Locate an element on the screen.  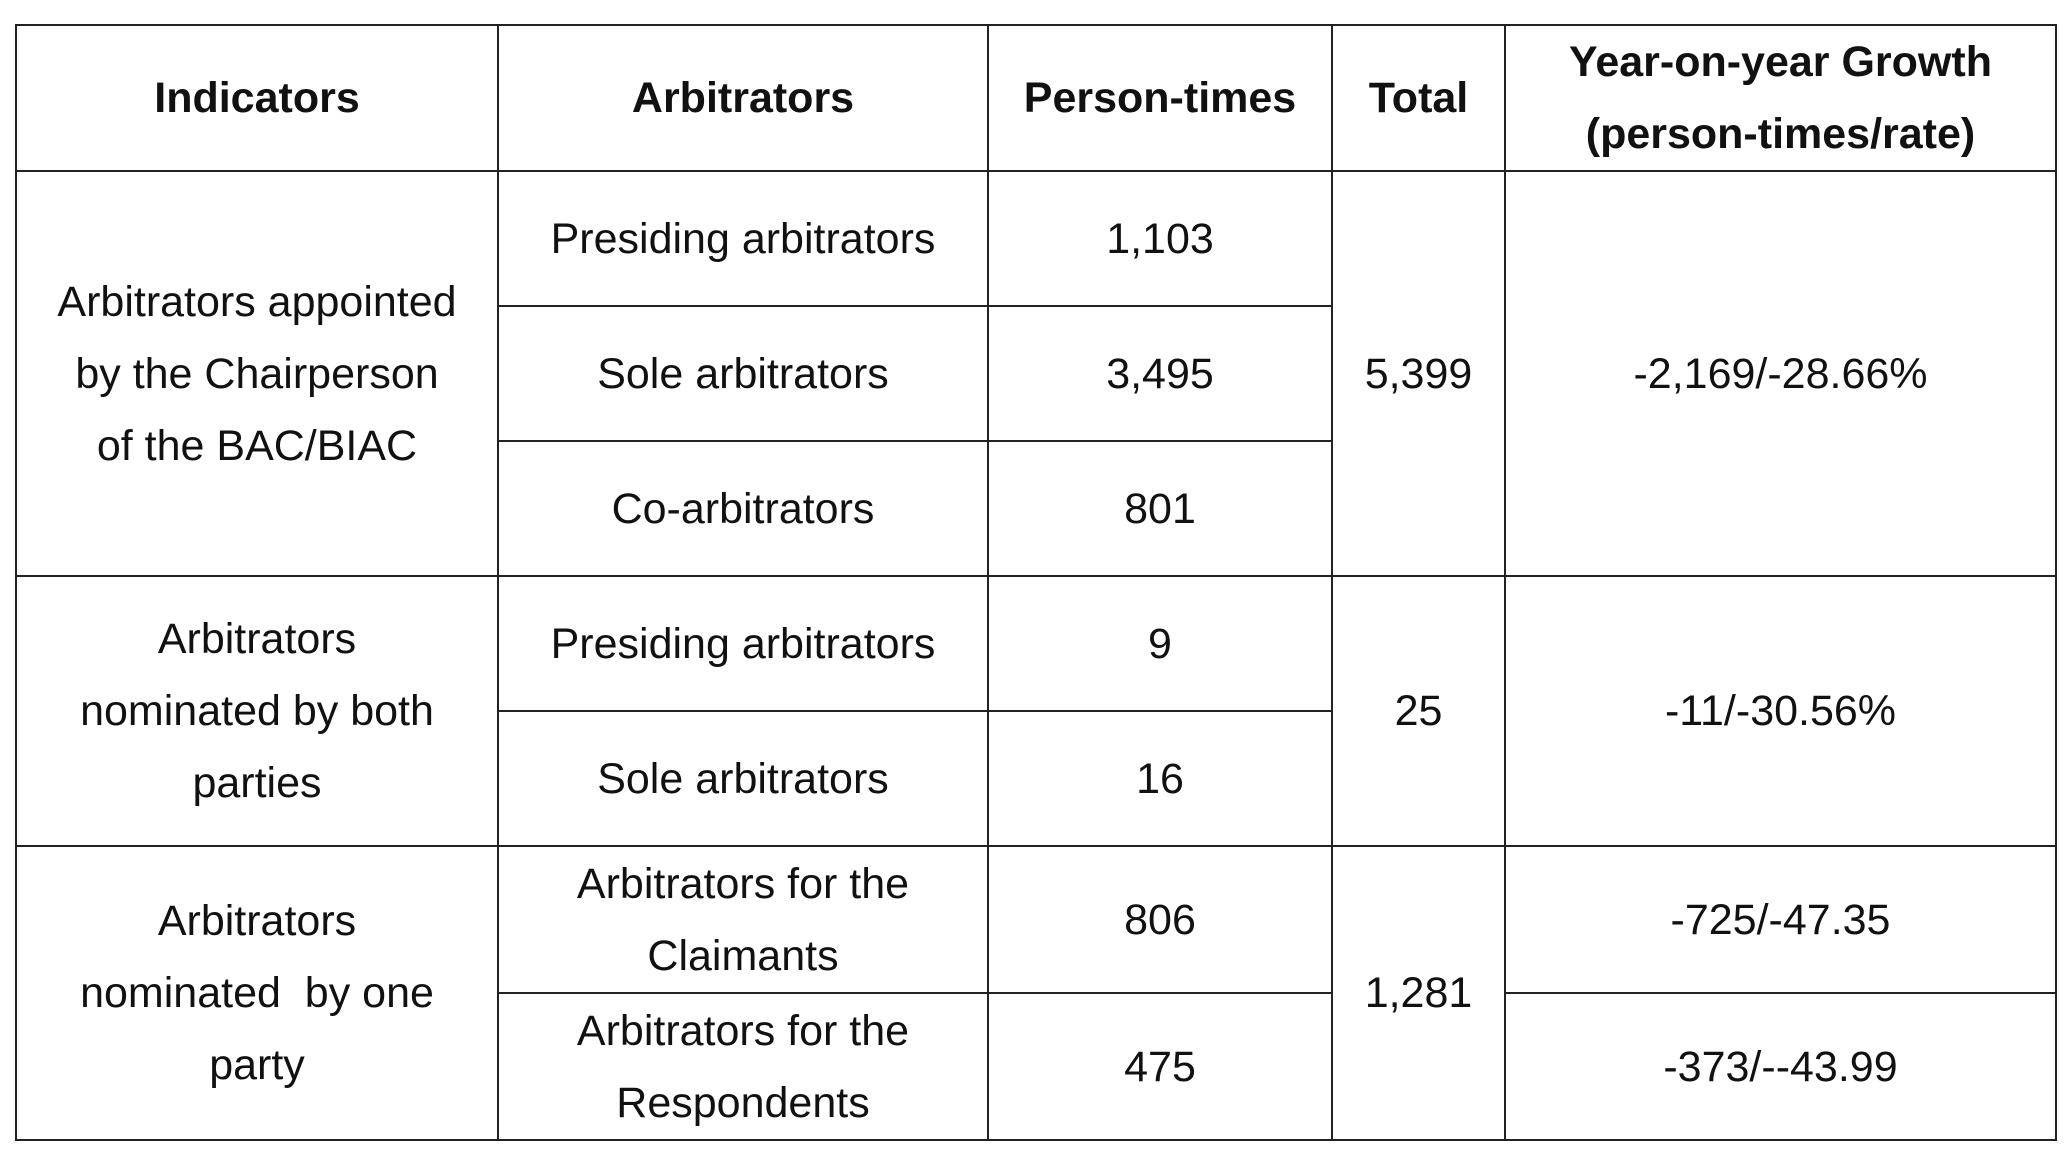
growth-cell: -2,169/-28.66% is located at coordinates (1780, 373).